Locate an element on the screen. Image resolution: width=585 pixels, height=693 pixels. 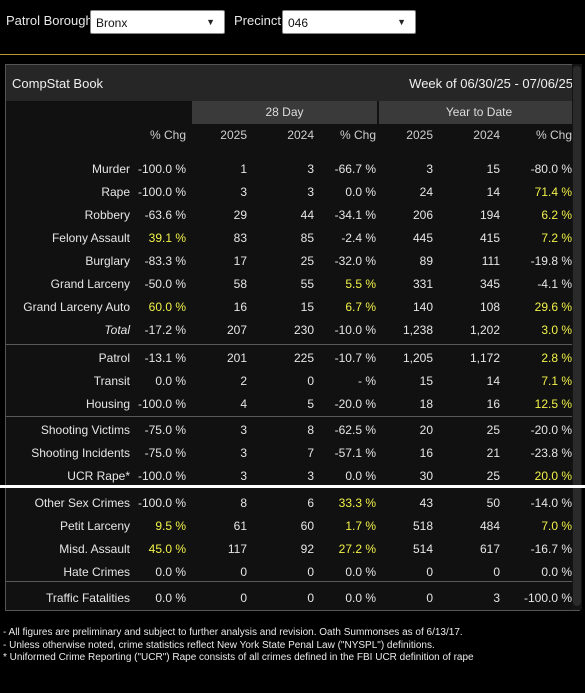
borough-select: Bronx ▼ is located at coordinates (157, 22).